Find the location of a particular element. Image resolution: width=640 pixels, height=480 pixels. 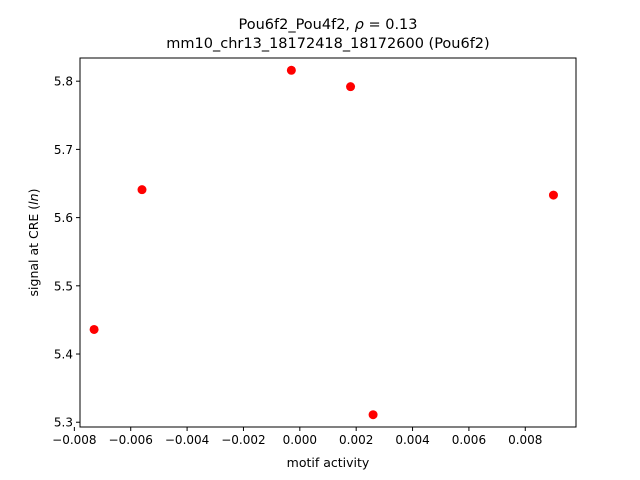

y-axis-label: signal at CRE (ln) is located at coordinates (33, 243).